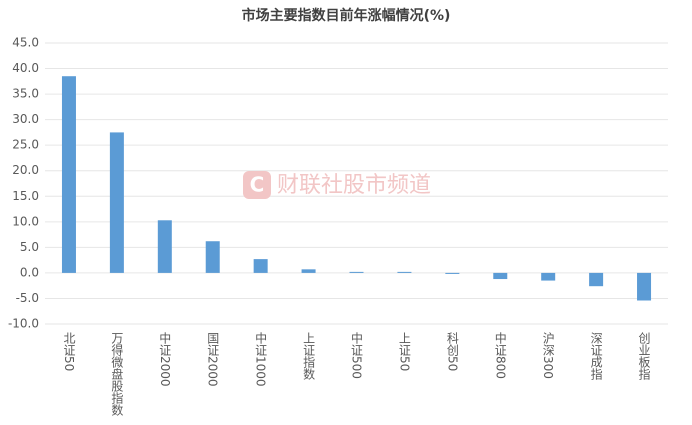  What do you see at coordinates (261, 359) in the screenshot?
I see `x-tick-label: 中证1000` at bounding box center [261, 359].